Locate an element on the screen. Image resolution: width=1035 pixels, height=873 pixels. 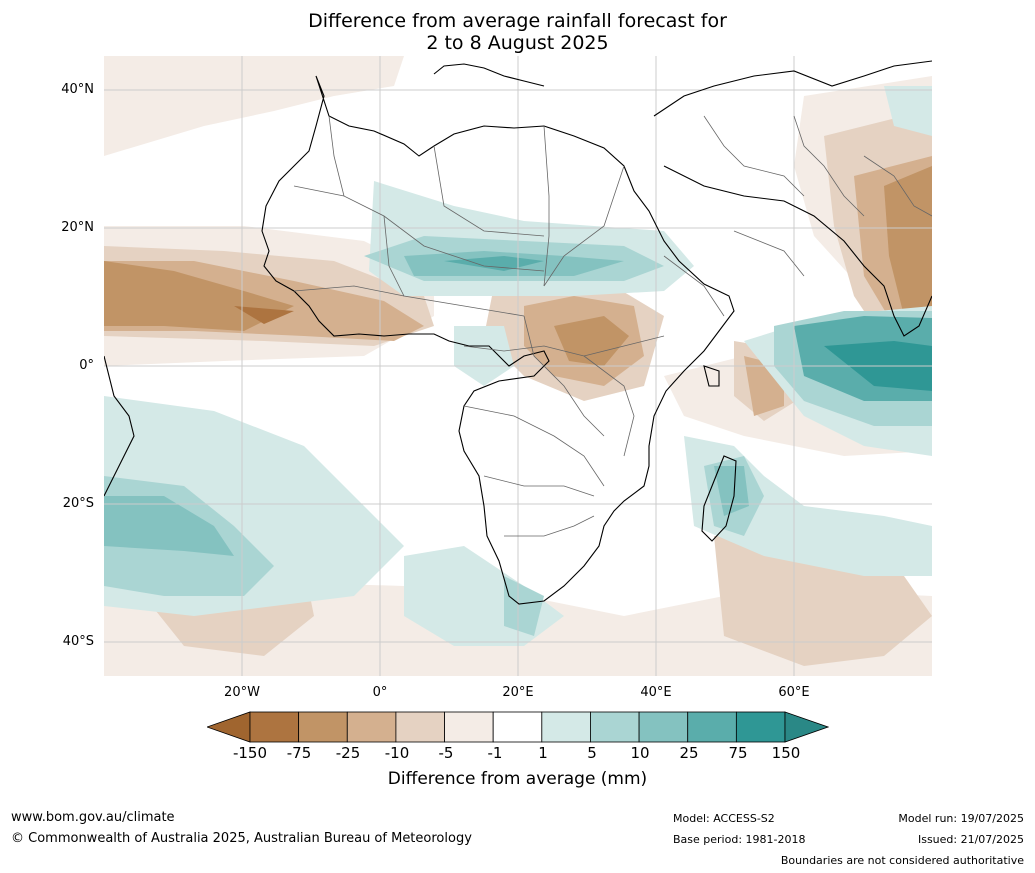
colorbar-low-arrow is located at coordinates (229, 727).